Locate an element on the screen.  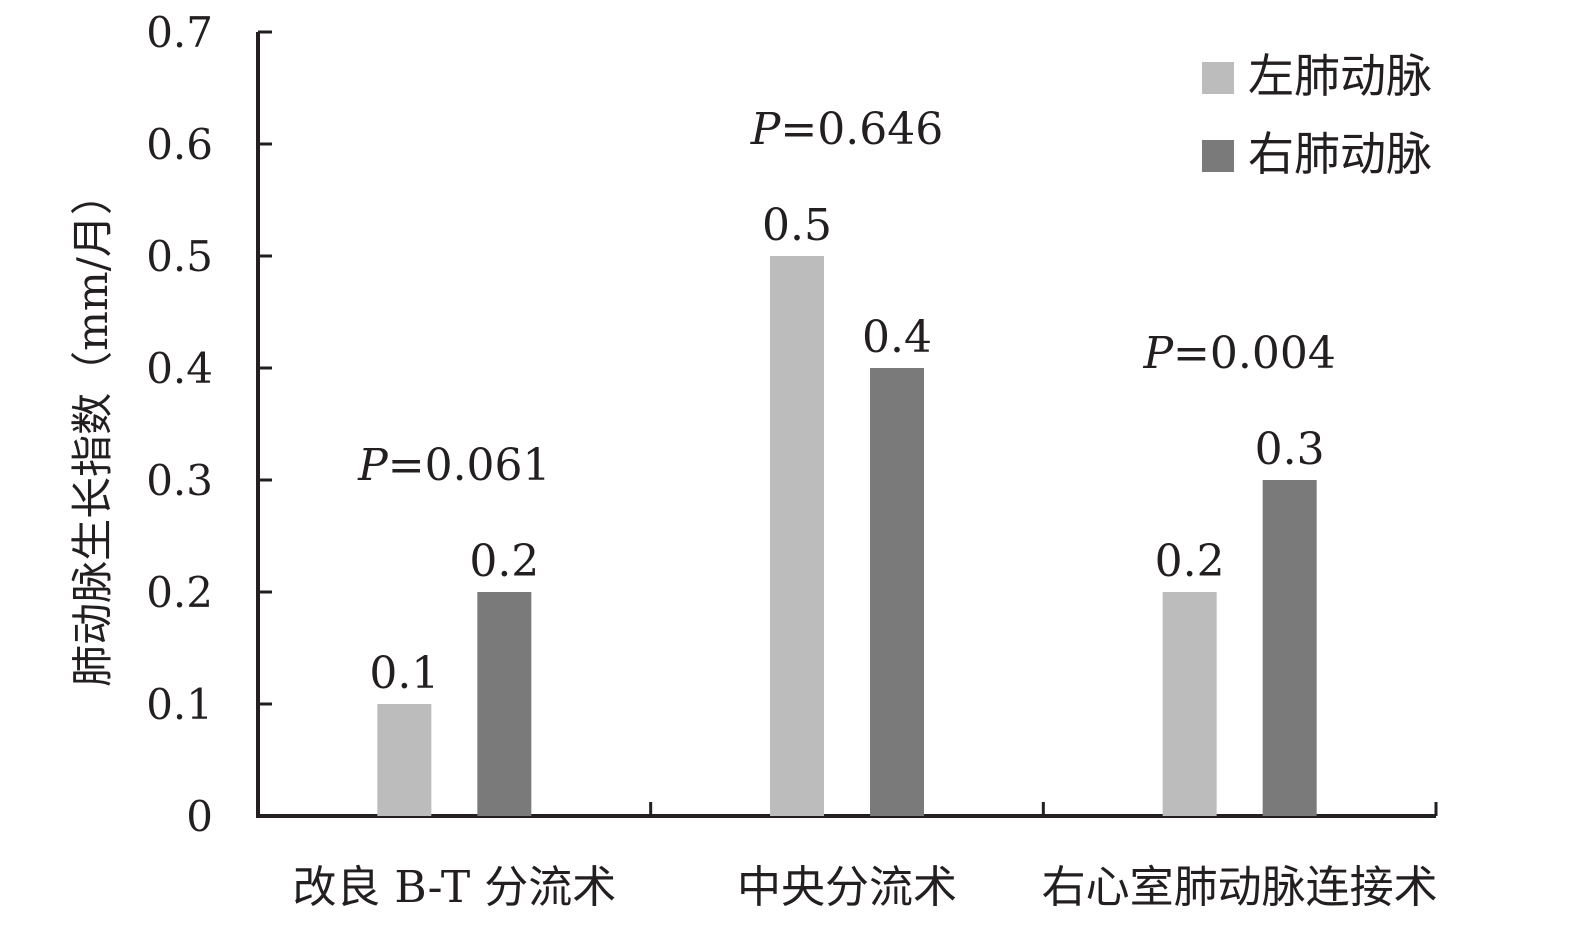
y-tick-label: 0.3 is located at coordinates (179, 480).